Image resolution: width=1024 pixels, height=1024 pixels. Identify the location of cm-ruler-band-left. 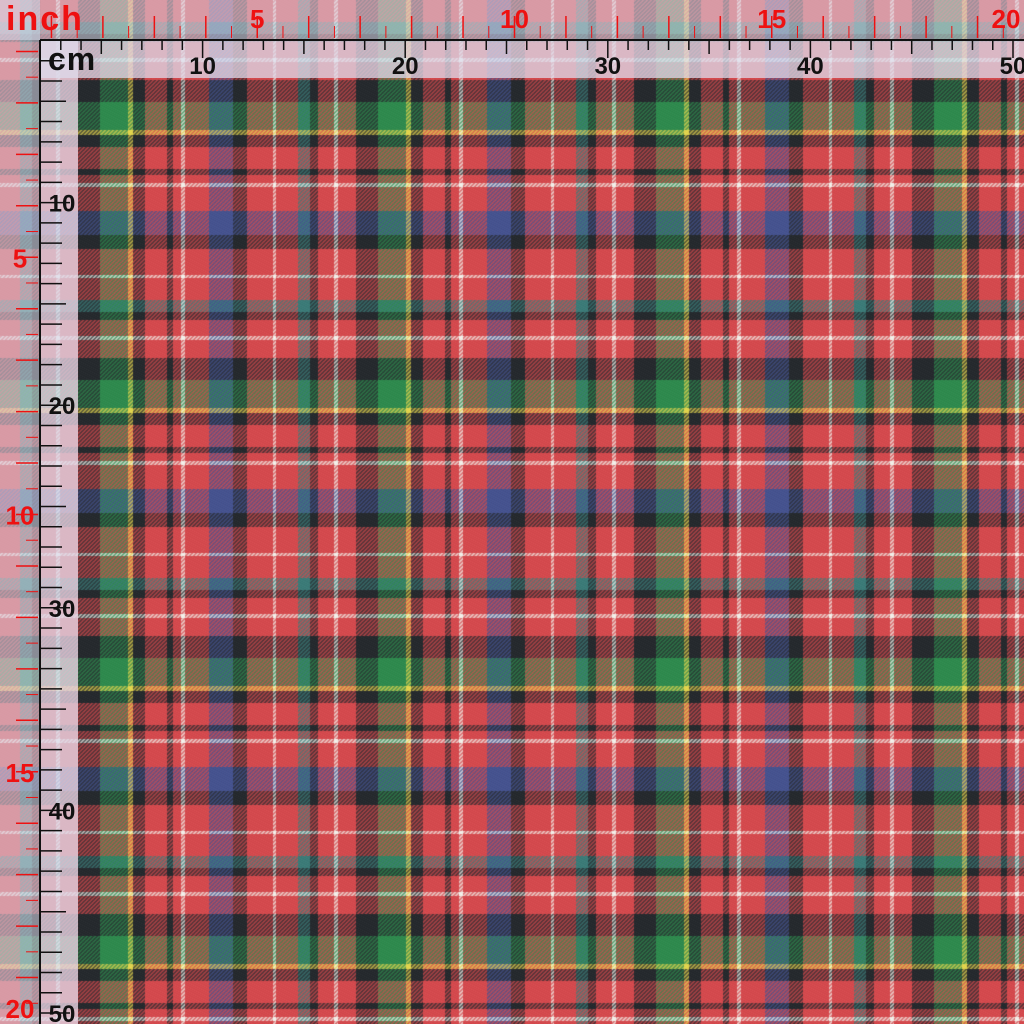
(59, 532).